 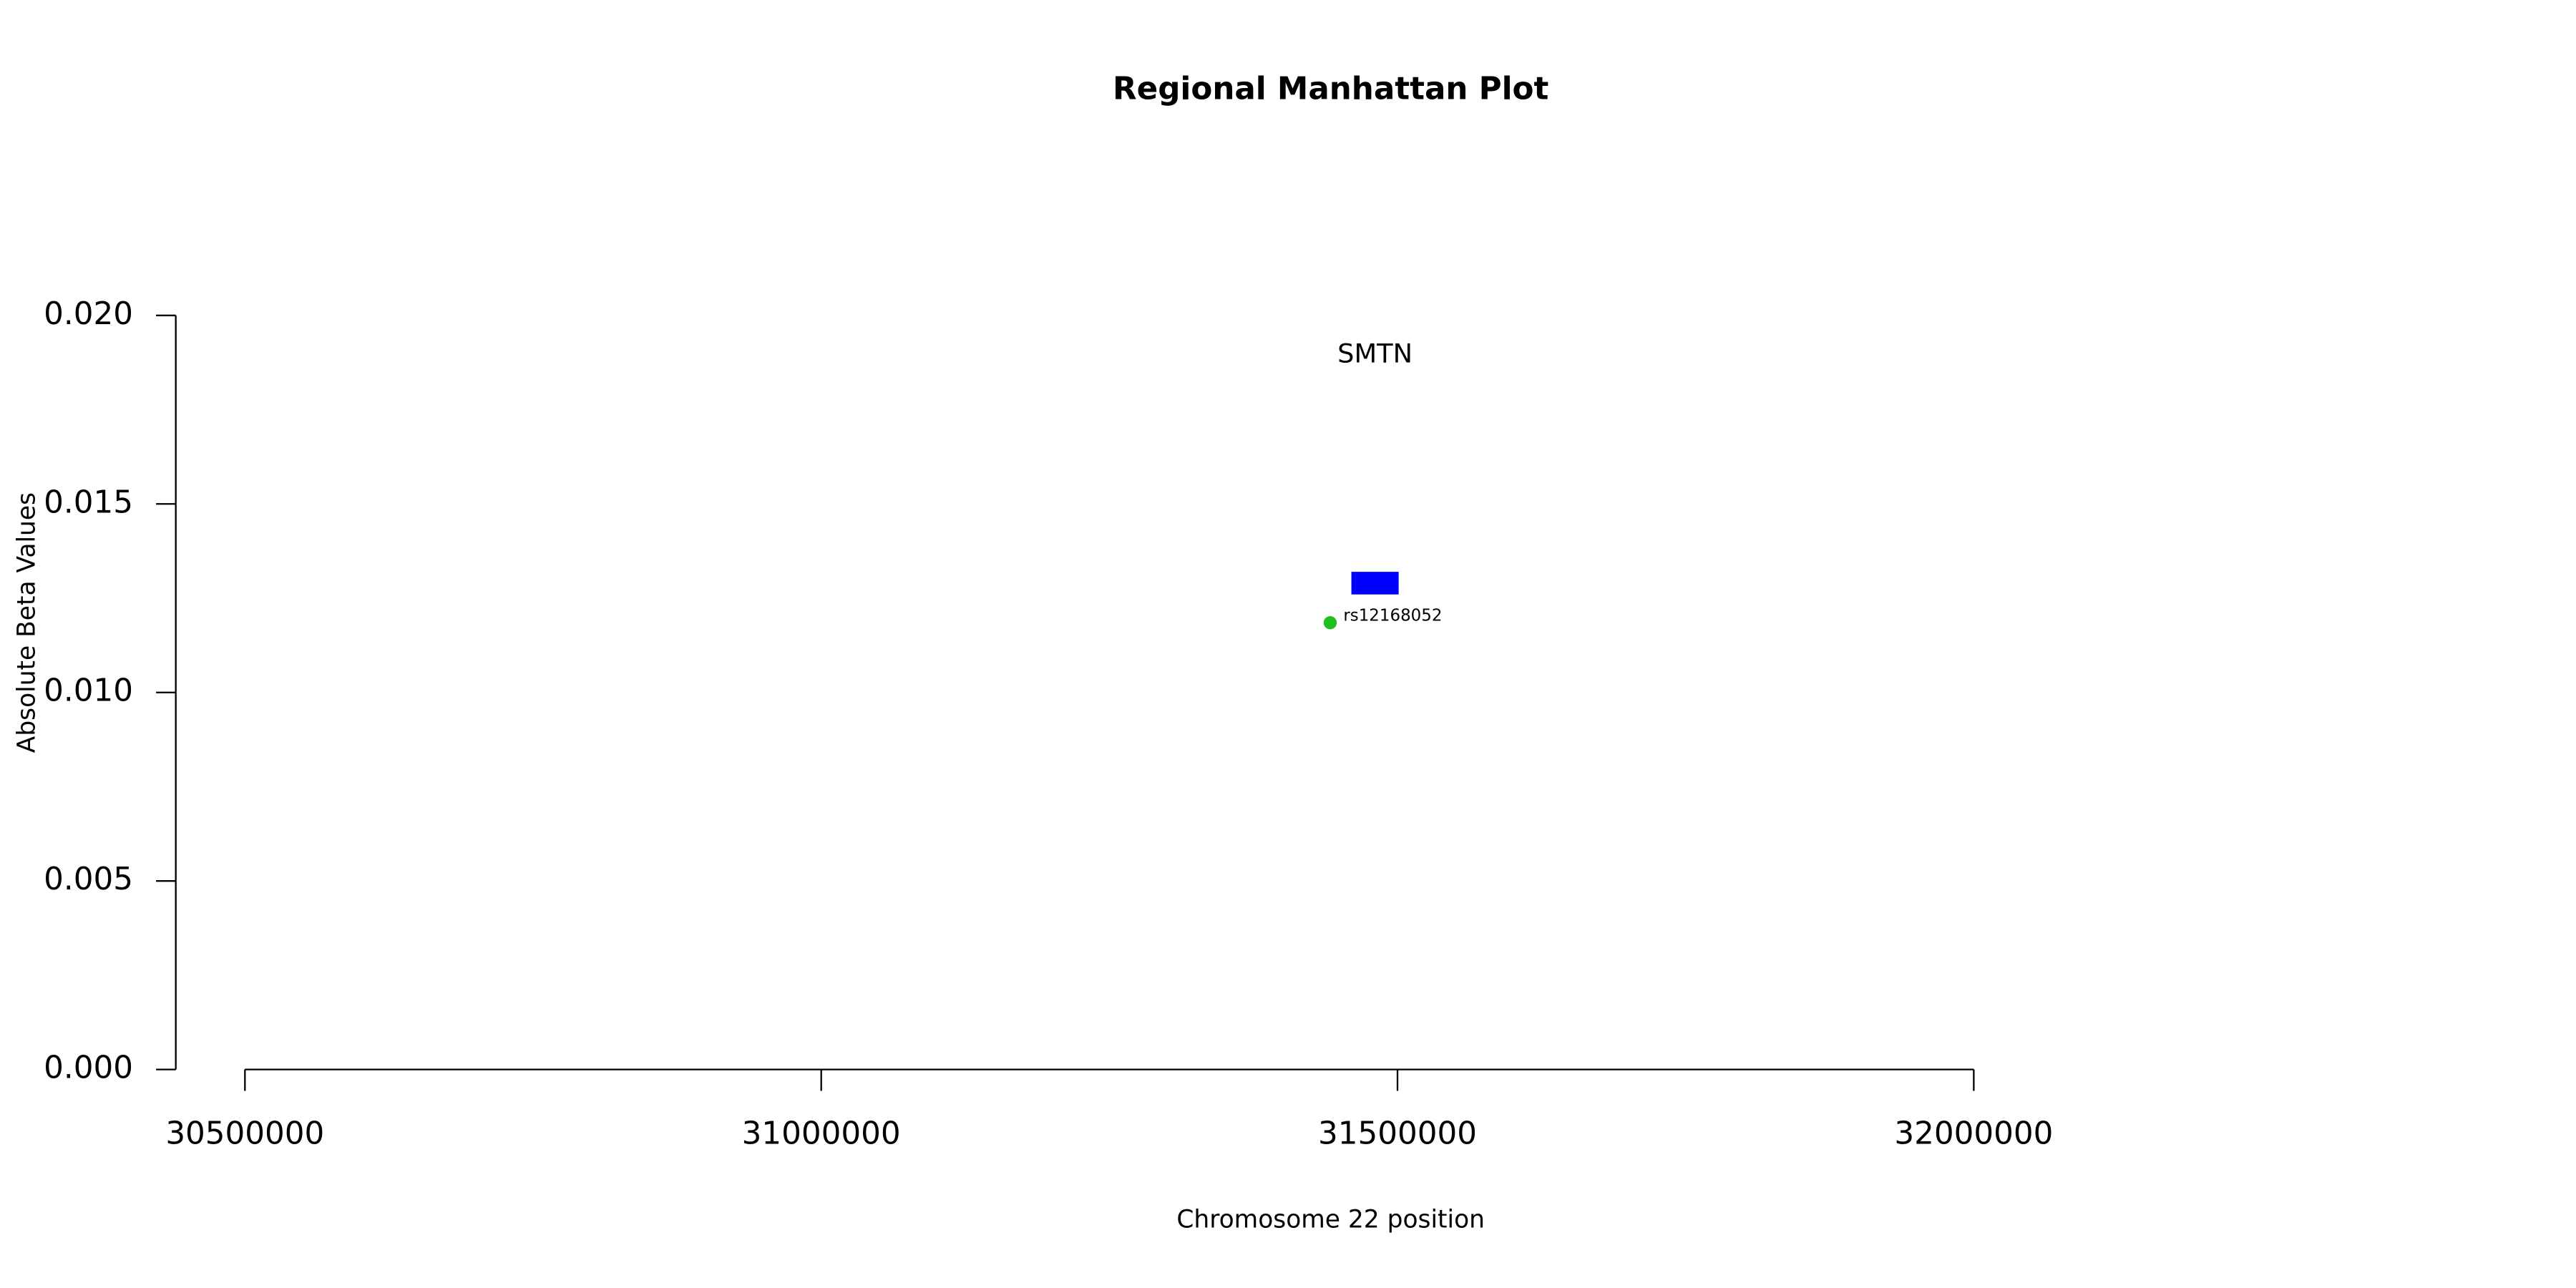 I want to click on y-tick-label: 0.020, so click(x=88, y=314).